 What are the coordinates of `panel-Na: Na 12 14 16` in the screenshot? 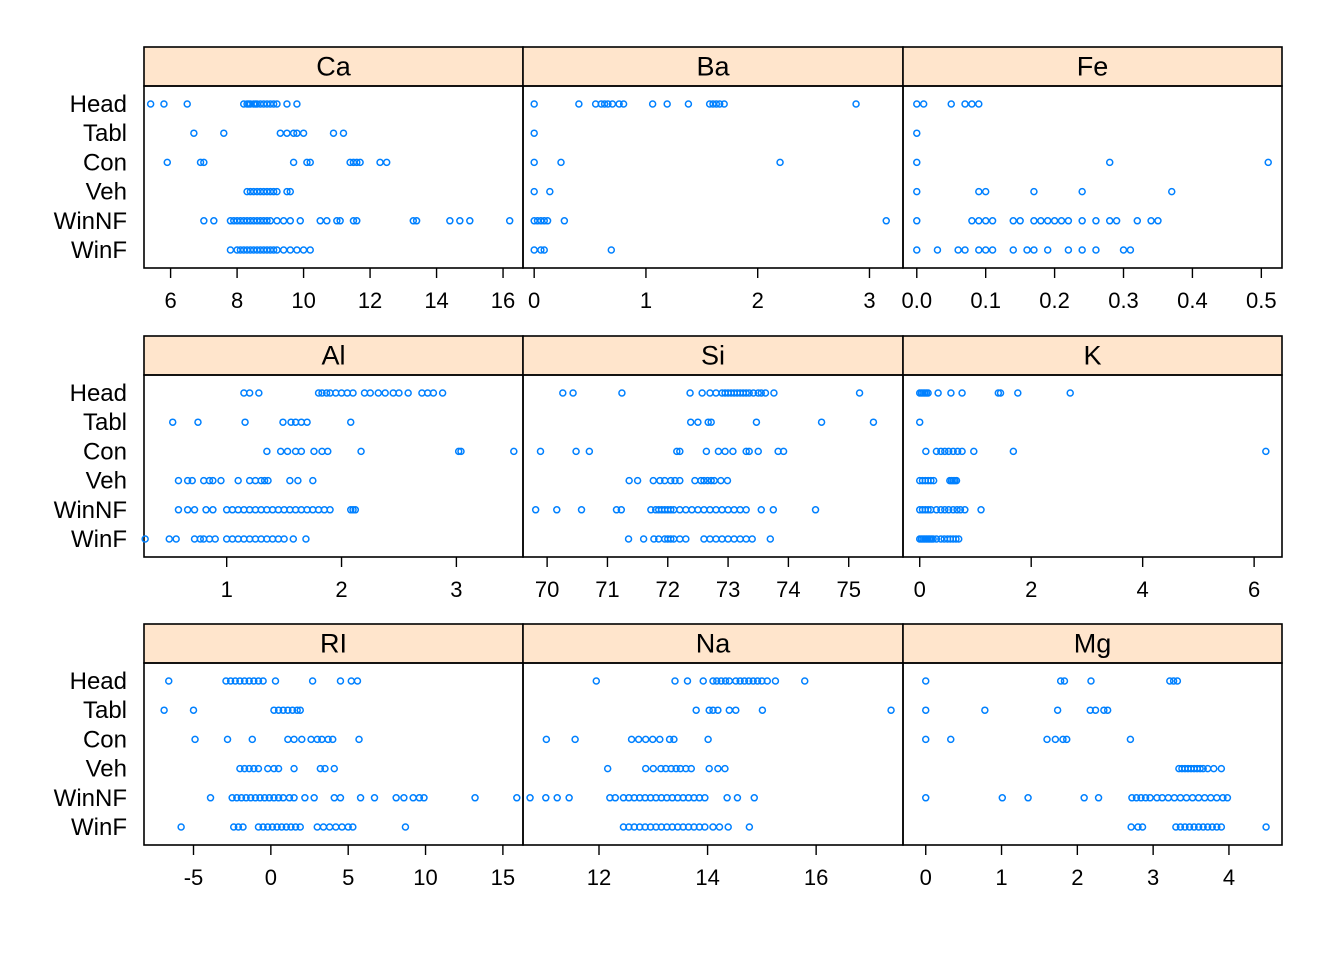 It's located at (713, 756).